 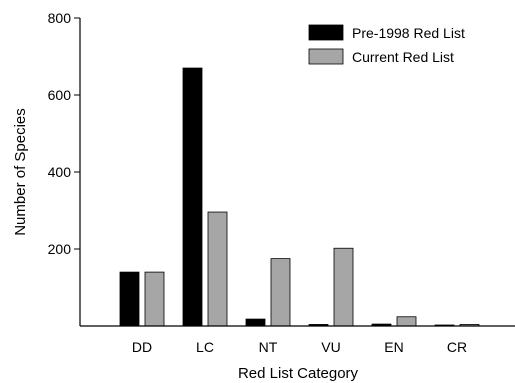 I want to click on bar-current-nt, so click(x=280, y=292).